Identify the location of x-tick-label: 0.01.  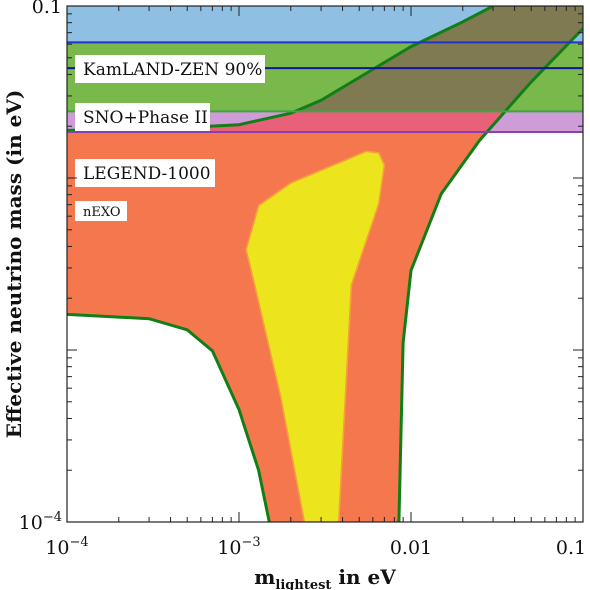
(411, 548).